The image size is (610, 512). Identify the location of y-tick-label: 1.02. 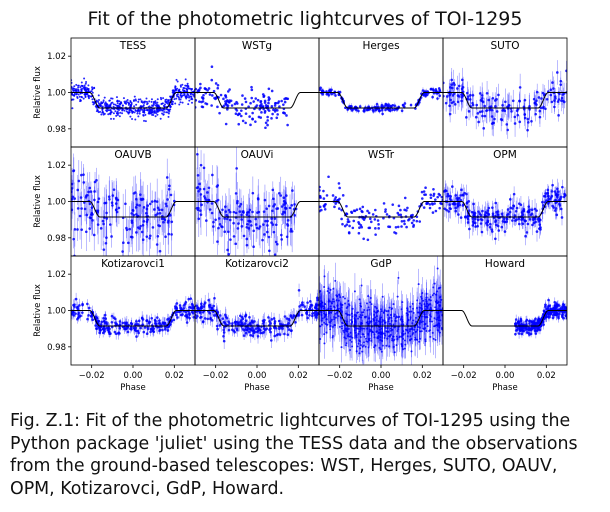
(56, 275).